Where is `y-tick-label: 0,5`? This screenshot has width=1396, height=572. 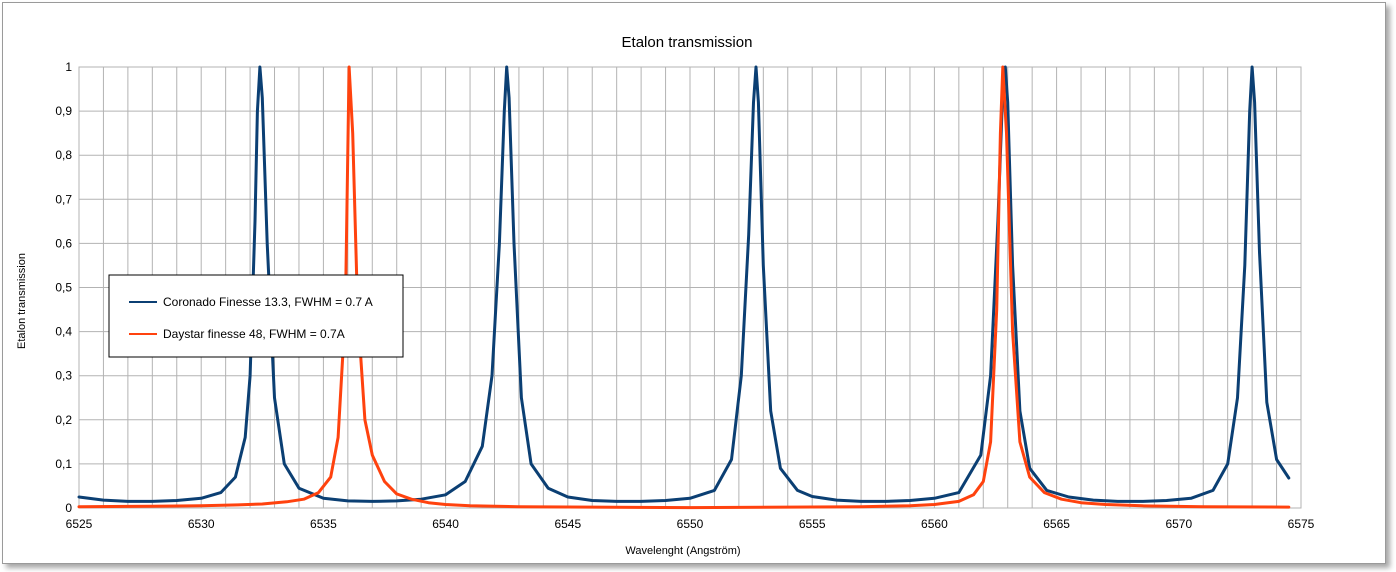 y-tick-label: 0,5 is located at coordinates (63, 288).